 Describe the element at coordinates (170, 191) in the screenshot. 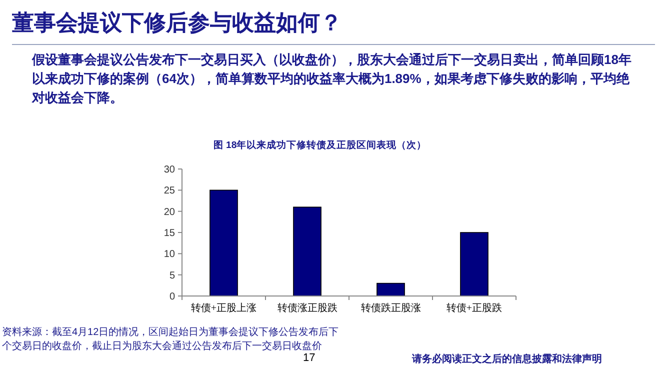

I see `y-tick-label: 25` at that location.